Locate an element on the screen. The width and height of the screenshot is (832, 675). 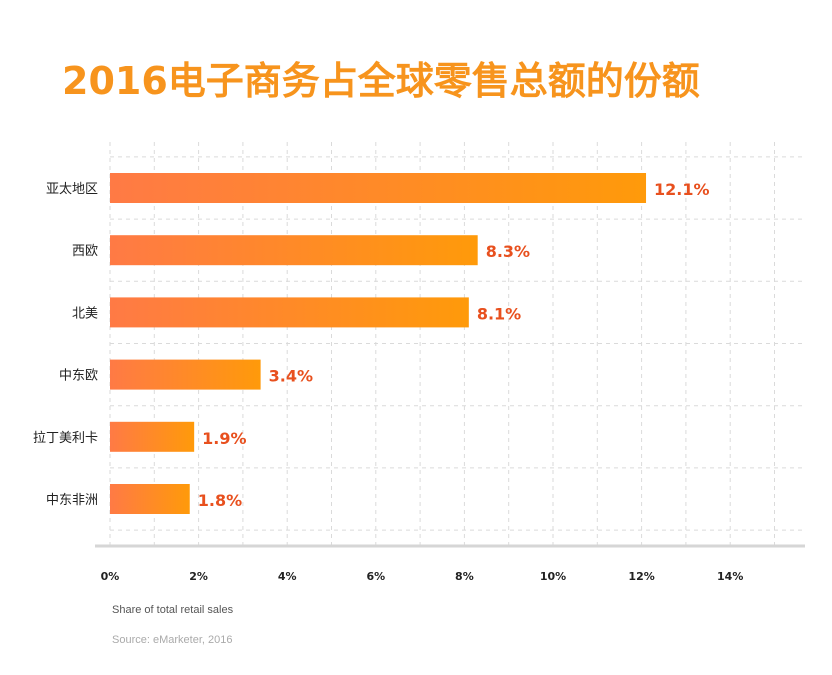
x-tick-label: 14% is located at coordinates (730, 576).